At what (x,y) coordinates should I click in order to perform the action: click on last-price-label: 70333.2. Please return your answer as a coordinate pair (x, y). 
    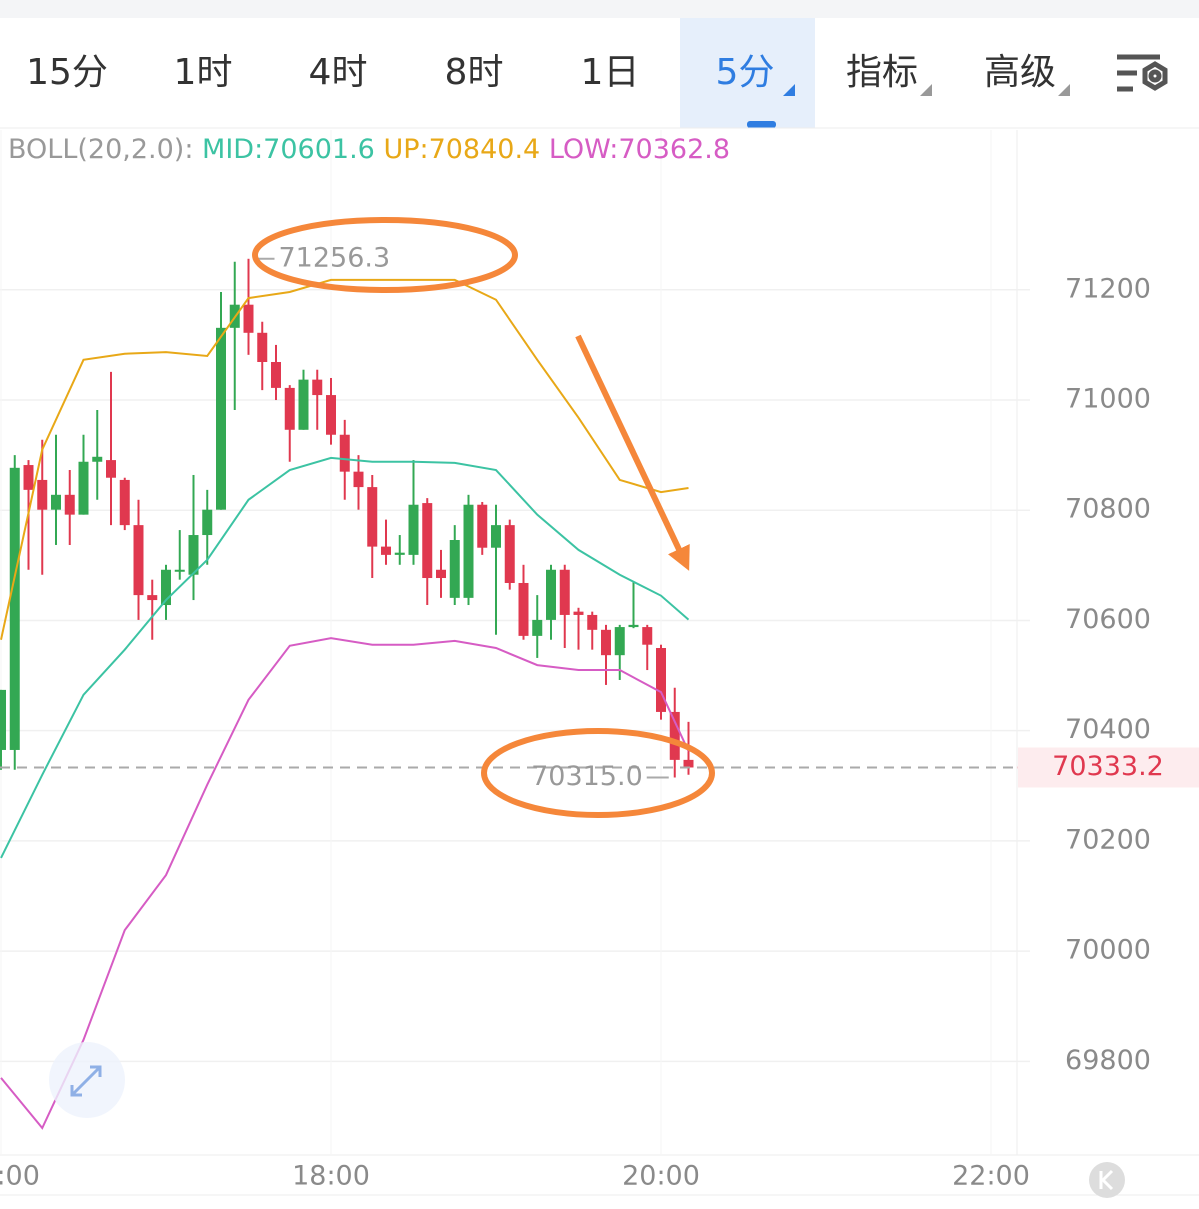
    Looking at the image, I should click on (1108, 766).